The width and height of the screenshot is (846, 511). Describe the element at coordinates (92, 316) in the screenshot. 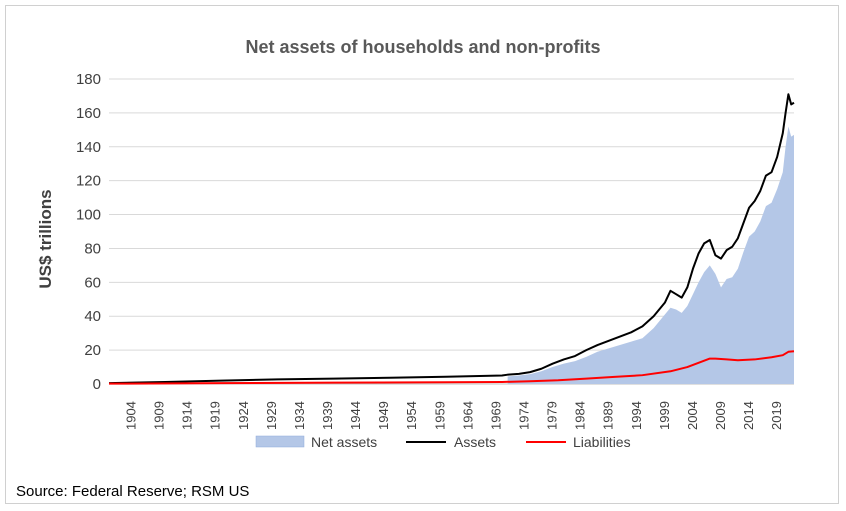

I see `y-tick-label: 40` at that location.